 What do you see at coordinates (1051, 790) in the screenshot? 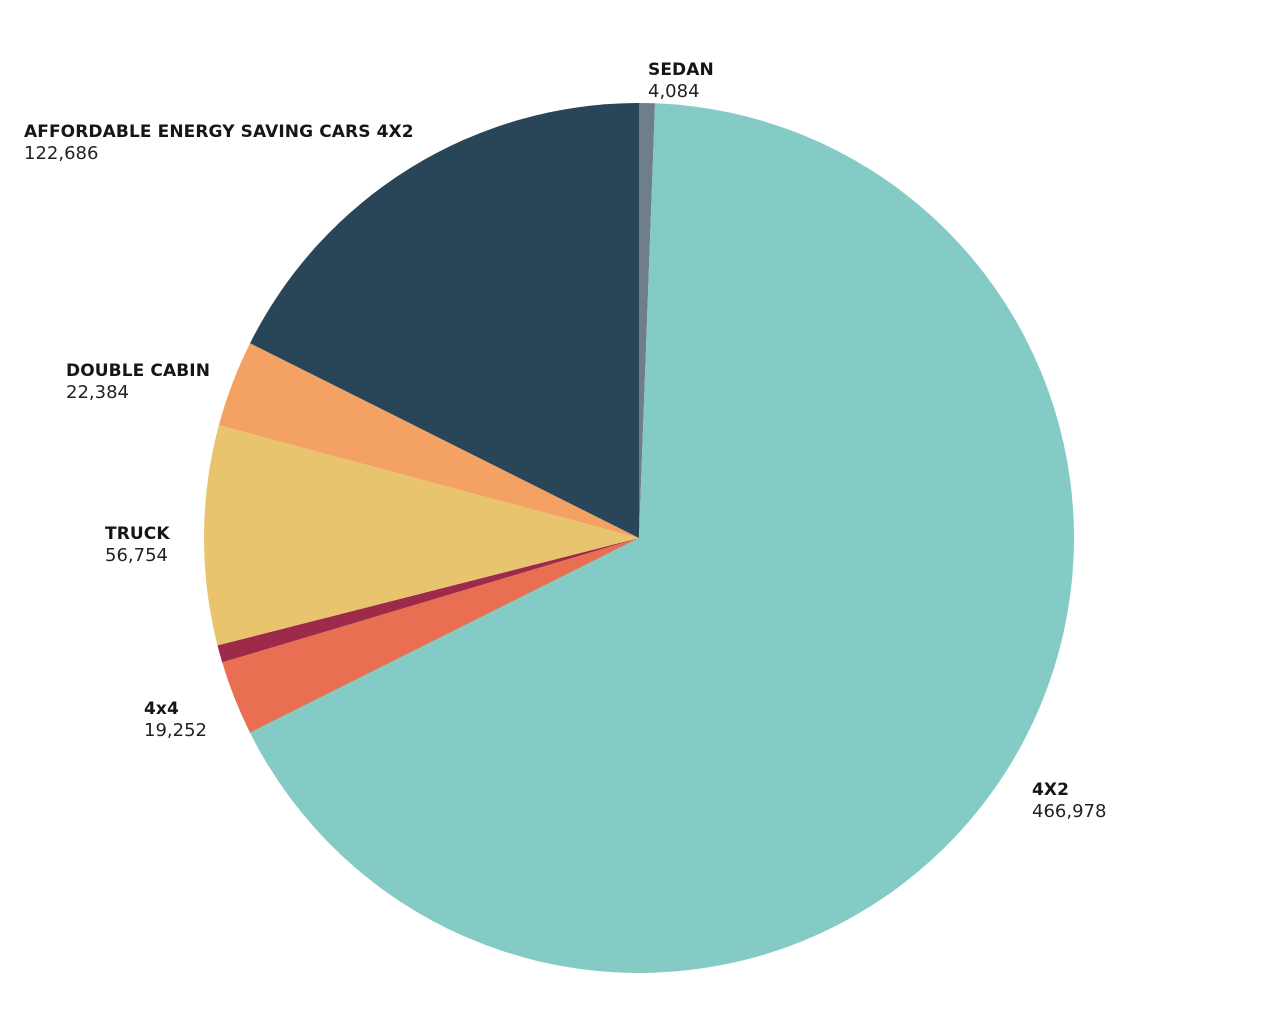
I see `label-4x2-name: 4X2` at bounding box center [1051, 790].